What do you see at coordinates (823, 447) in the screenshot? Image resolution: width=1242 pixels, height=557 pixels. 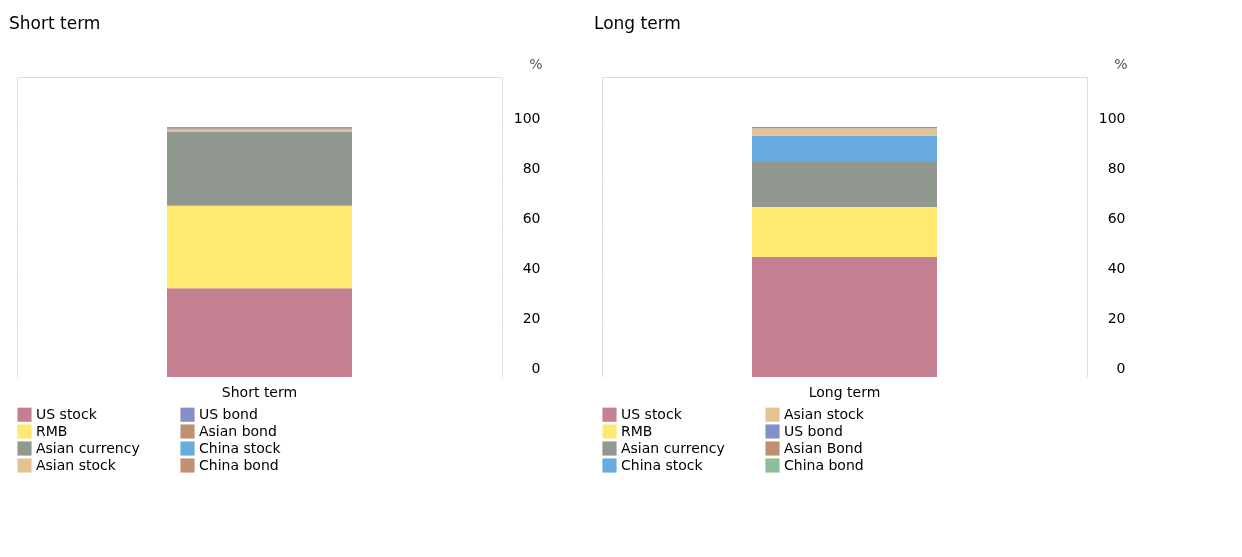 I see `legend-label: Asian Bond` at bounding box center [823, 447].